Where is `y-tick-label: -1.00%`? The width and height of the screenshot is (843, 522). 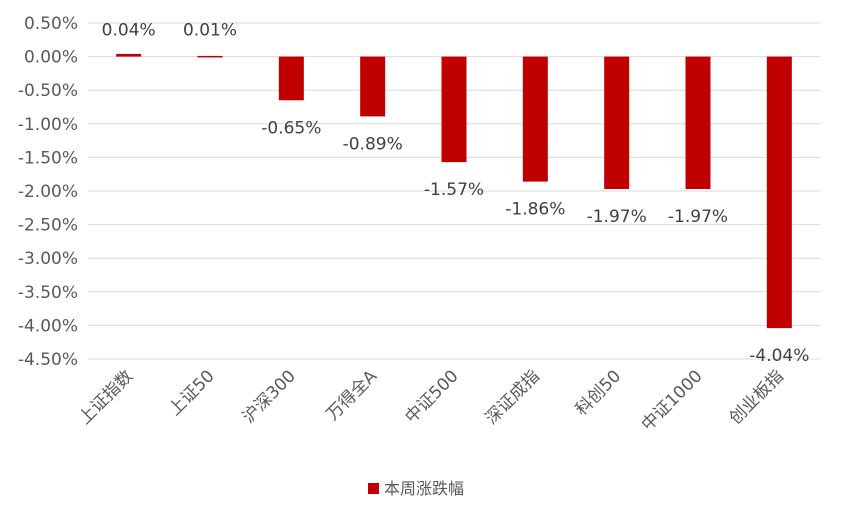 y-tick-label: -1.00% is located at coordinates (48, 125).